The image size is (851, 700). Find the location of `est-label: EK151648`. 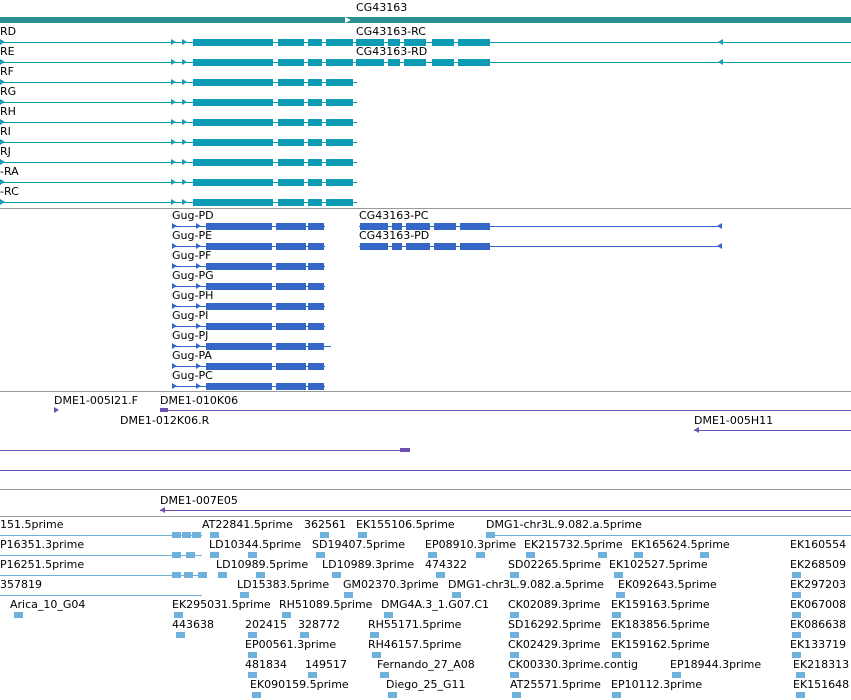

est-label: EK151648 is located at coordinates (821, 684).